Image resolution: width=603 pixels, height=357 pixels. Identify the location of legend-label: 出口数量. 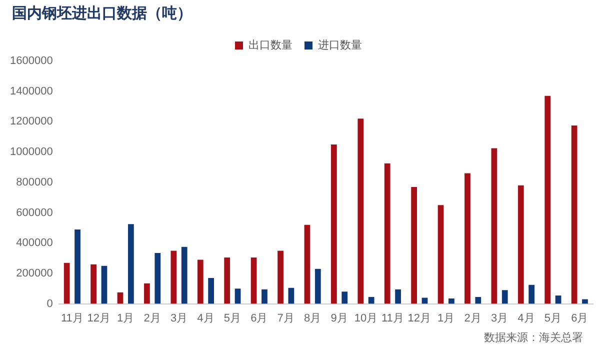
(270, 45).